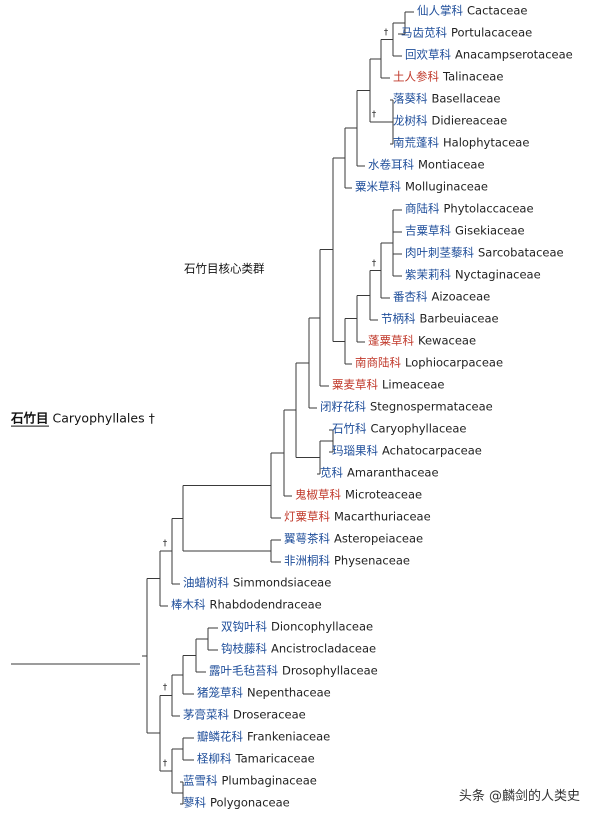 The width and height of the screenshot is (594, 817). I want to click on taxon-plumbaginaceae: 蓝雪科 Plumbaginaceae, so click(250, 781).